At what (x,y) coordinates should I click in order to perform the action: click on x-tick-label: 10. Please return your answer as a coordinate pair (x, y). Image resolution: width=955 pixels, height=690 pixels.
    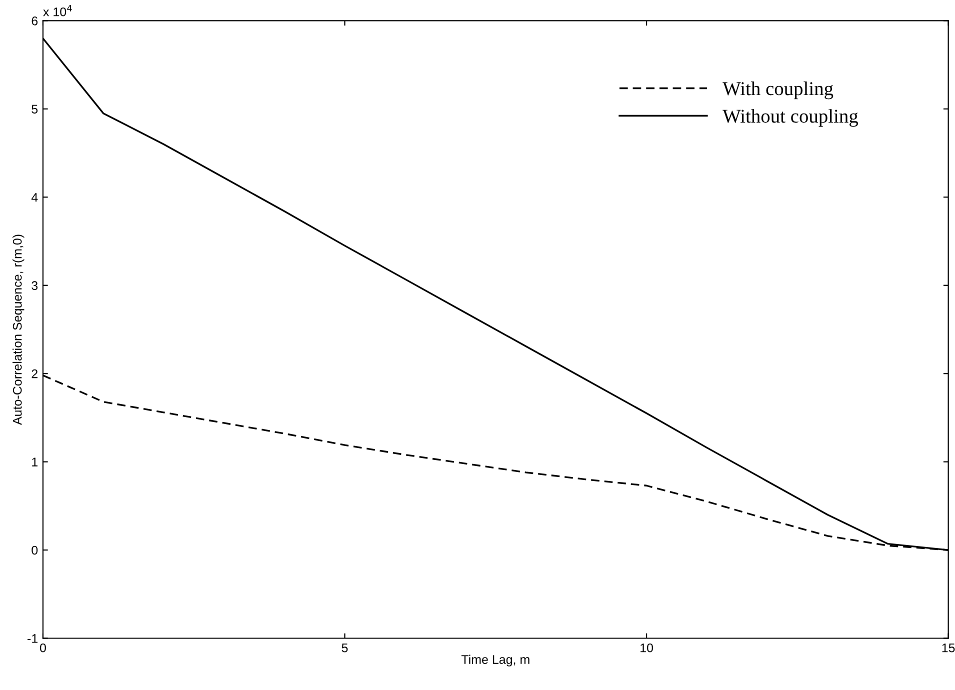
    Looking at the image, I should click on (646, 647).